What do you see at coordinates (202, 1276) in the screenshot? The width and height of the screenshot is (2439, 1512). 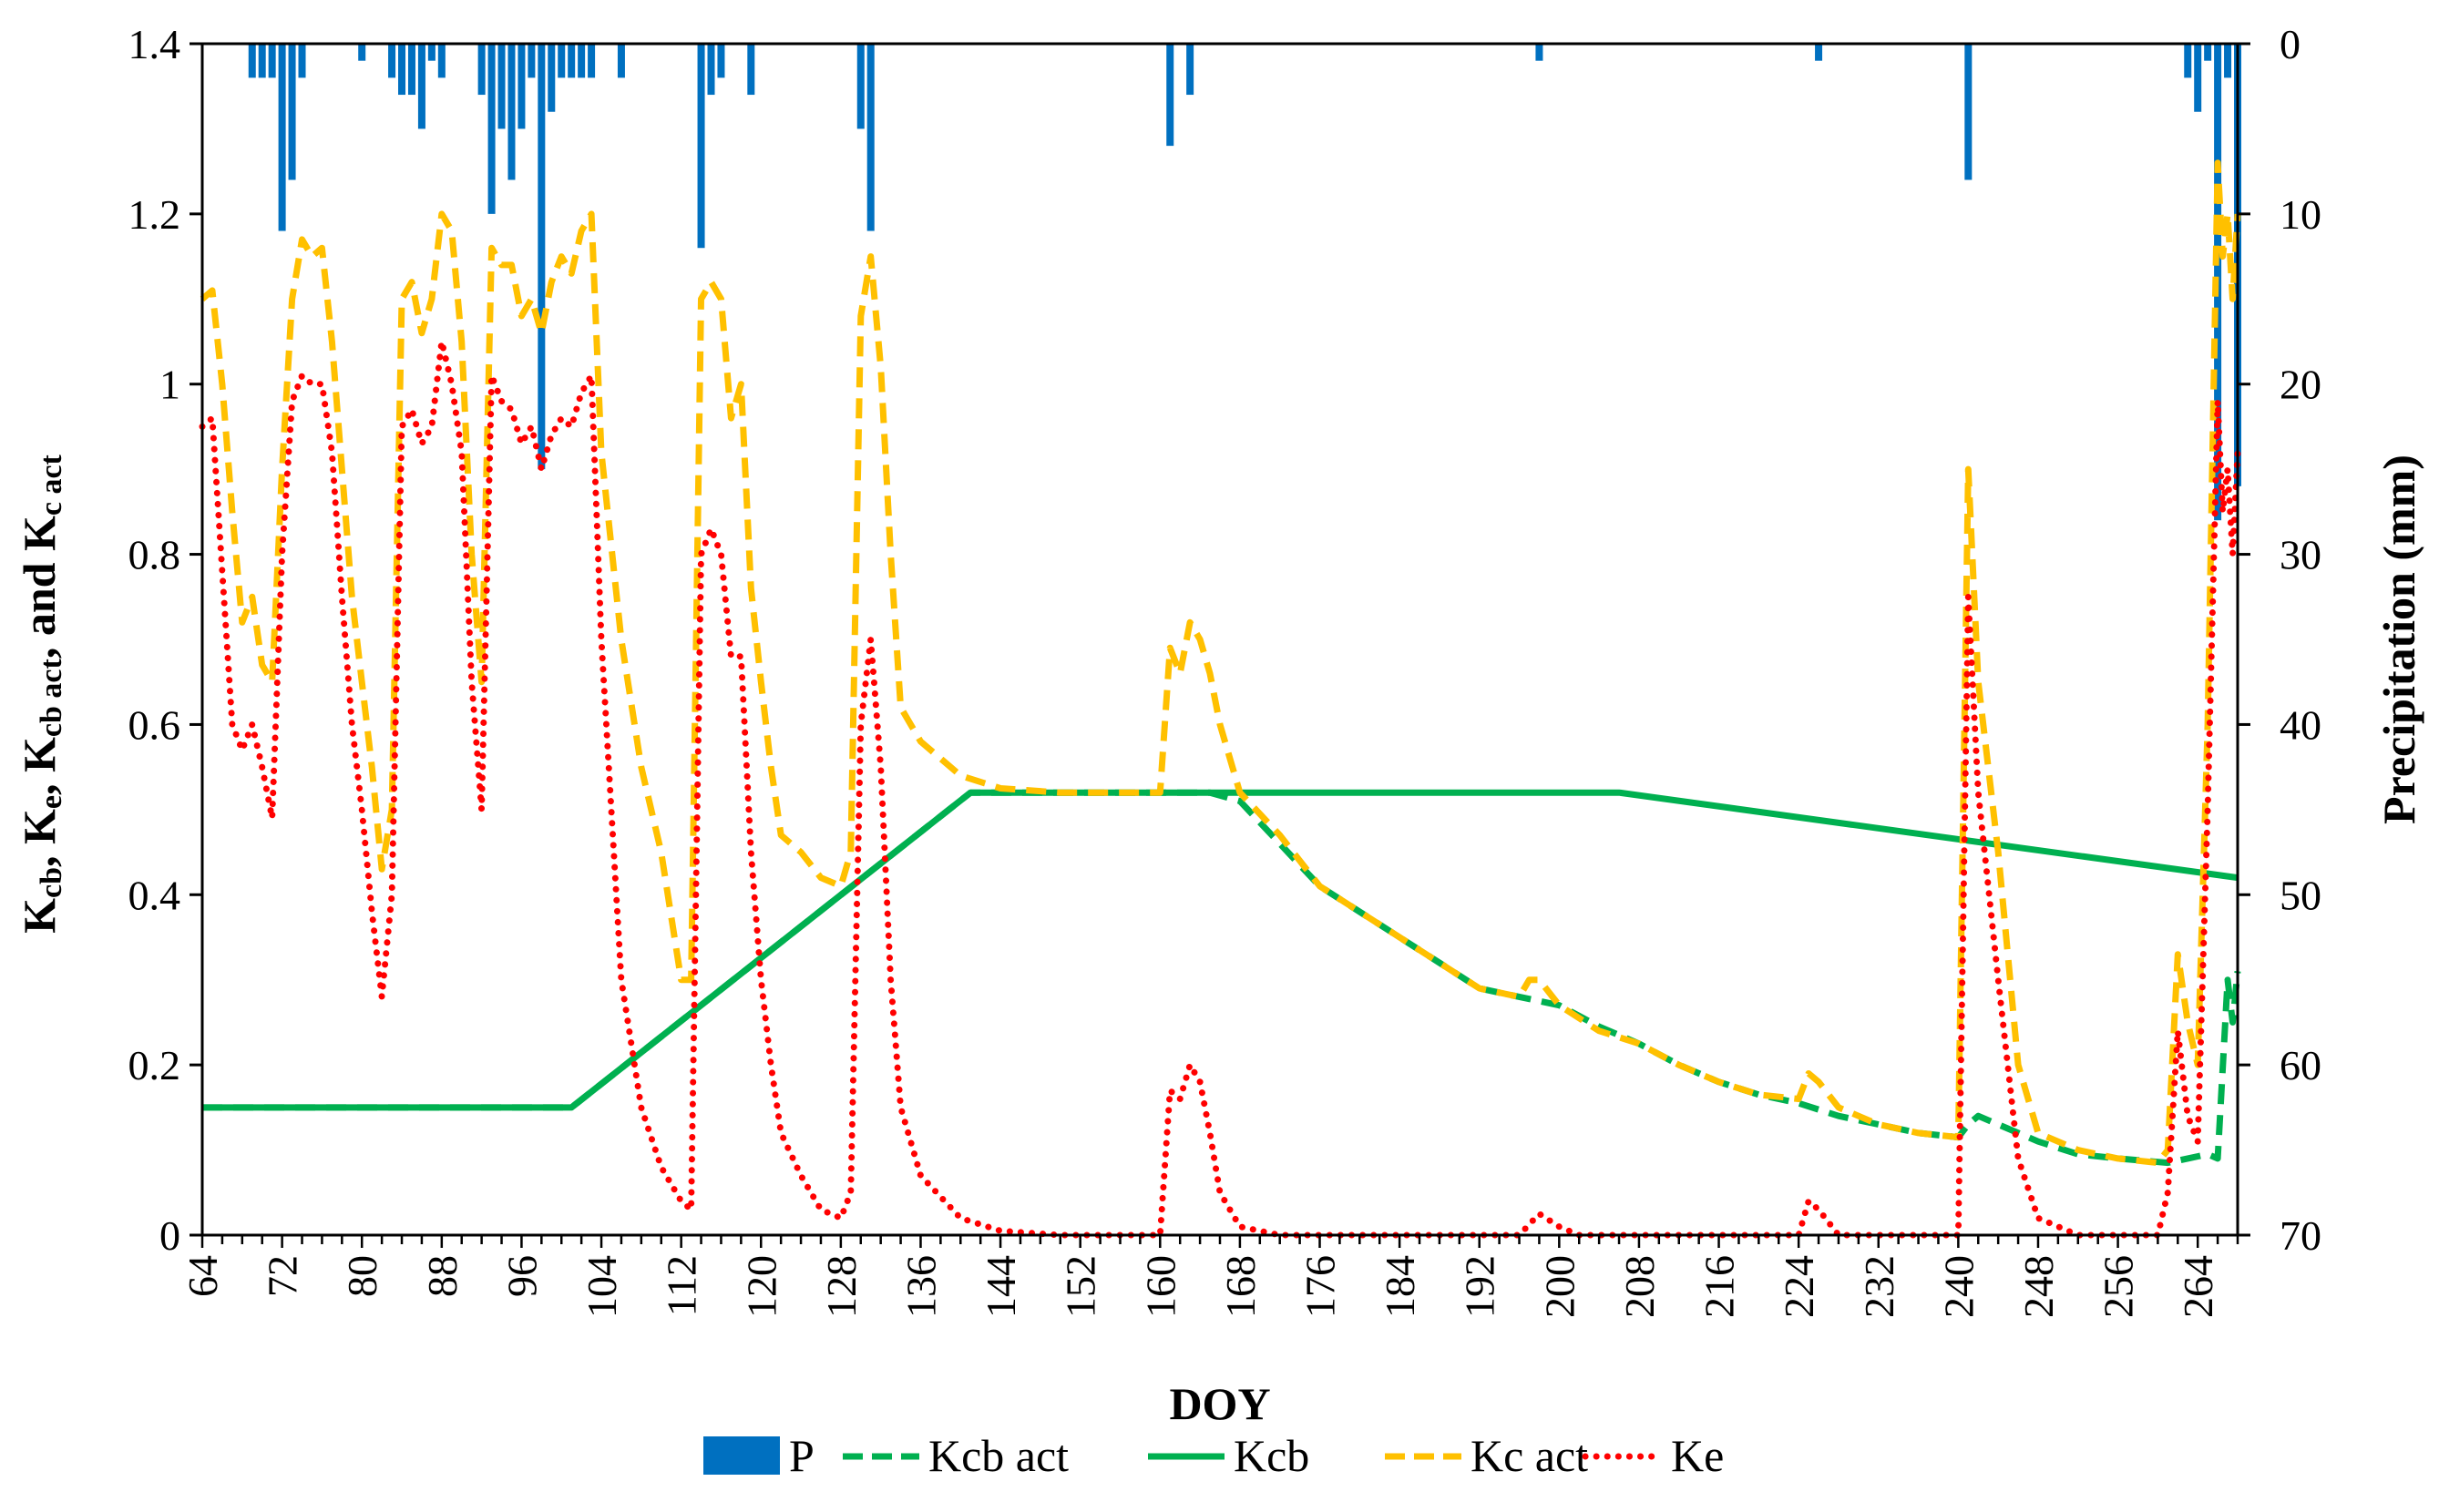 I see `x-tick-label: 64` at bounding box center [202, 1276].